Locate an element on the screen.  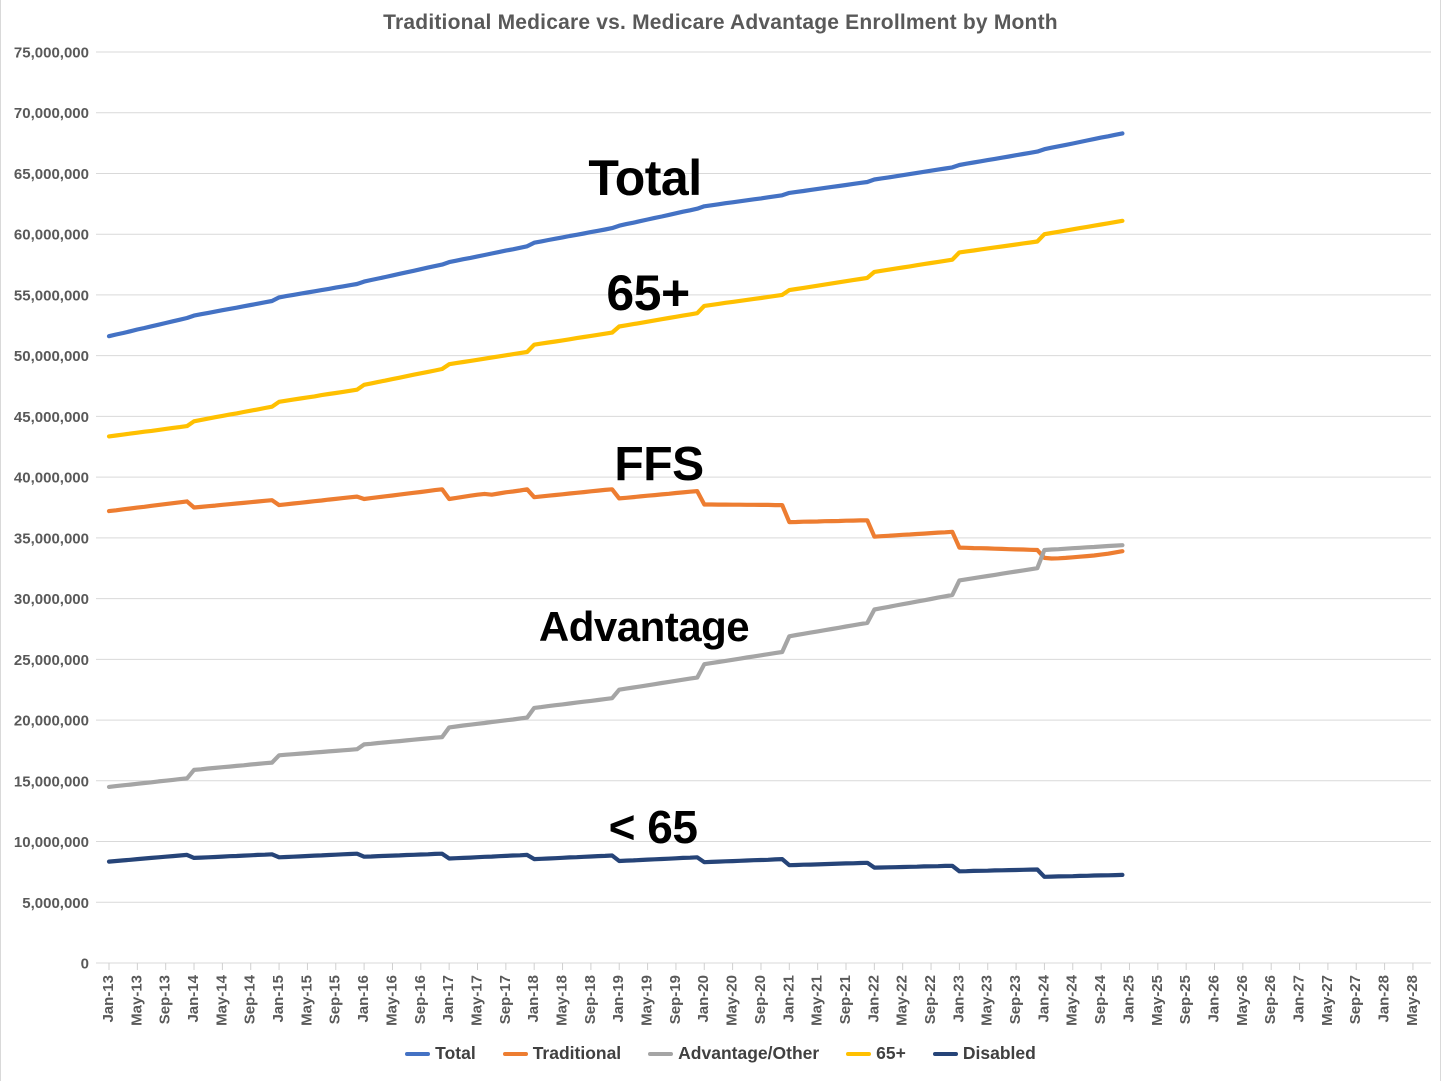
legend-item-disabled: Disabled is located at coordinates (984, 1053).